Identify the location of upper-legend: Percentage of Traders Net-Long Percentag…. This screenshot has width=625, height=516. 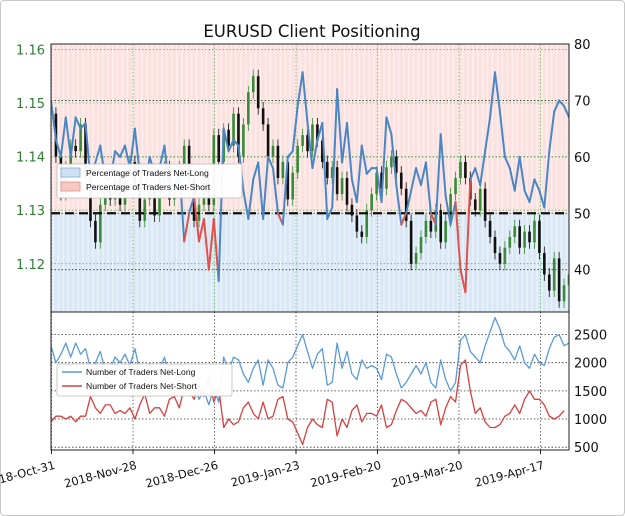
(149, 181).